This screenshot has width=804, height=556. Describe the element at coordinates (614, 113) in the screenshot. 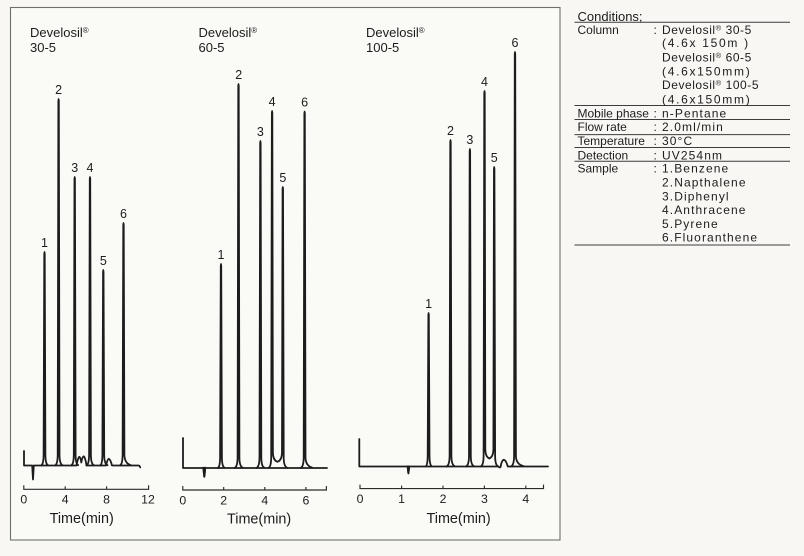

I see `svg-text: Mobile phase` at that location.